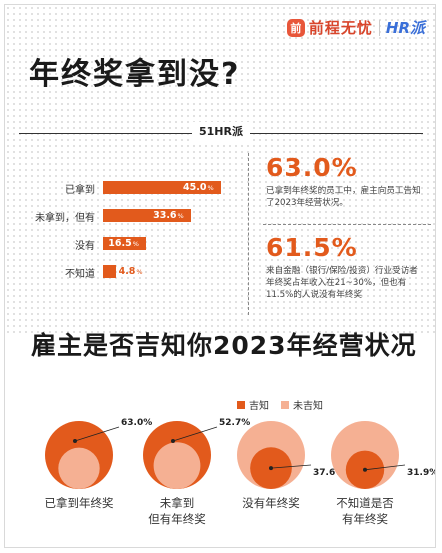 This screenshot has width=442, height=553. What do you see at coordinates (295, 27) in the screenshot?
I see `brand-mark-icon: 前` at bounding box center [295, 27].